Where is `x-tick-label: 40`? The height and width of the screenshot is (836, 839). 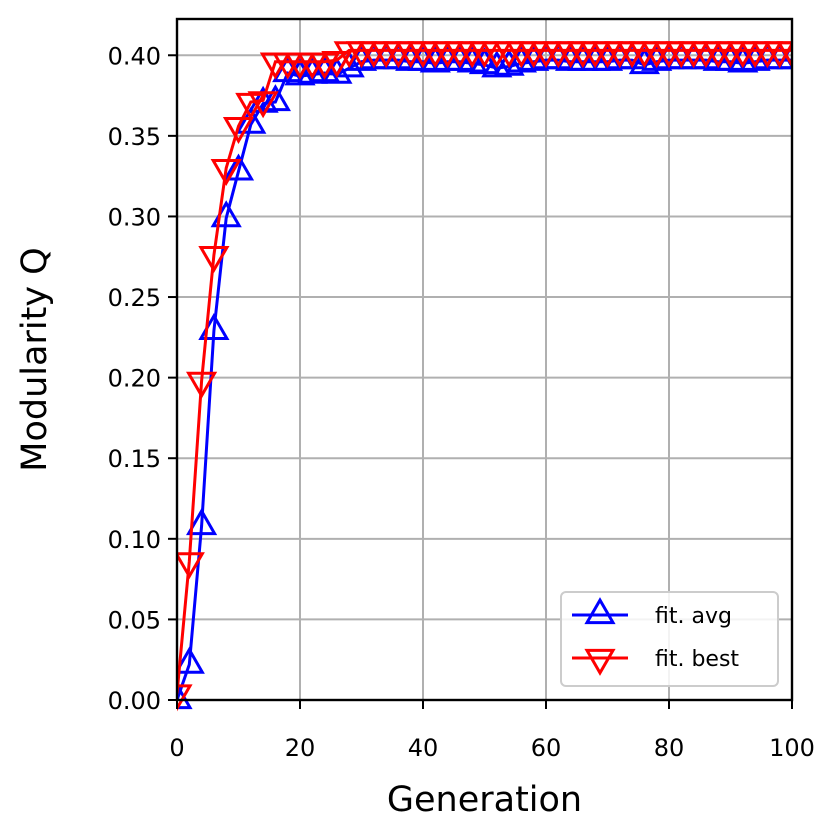 x-tick-label: 40 is located at coordinates (423, 748).